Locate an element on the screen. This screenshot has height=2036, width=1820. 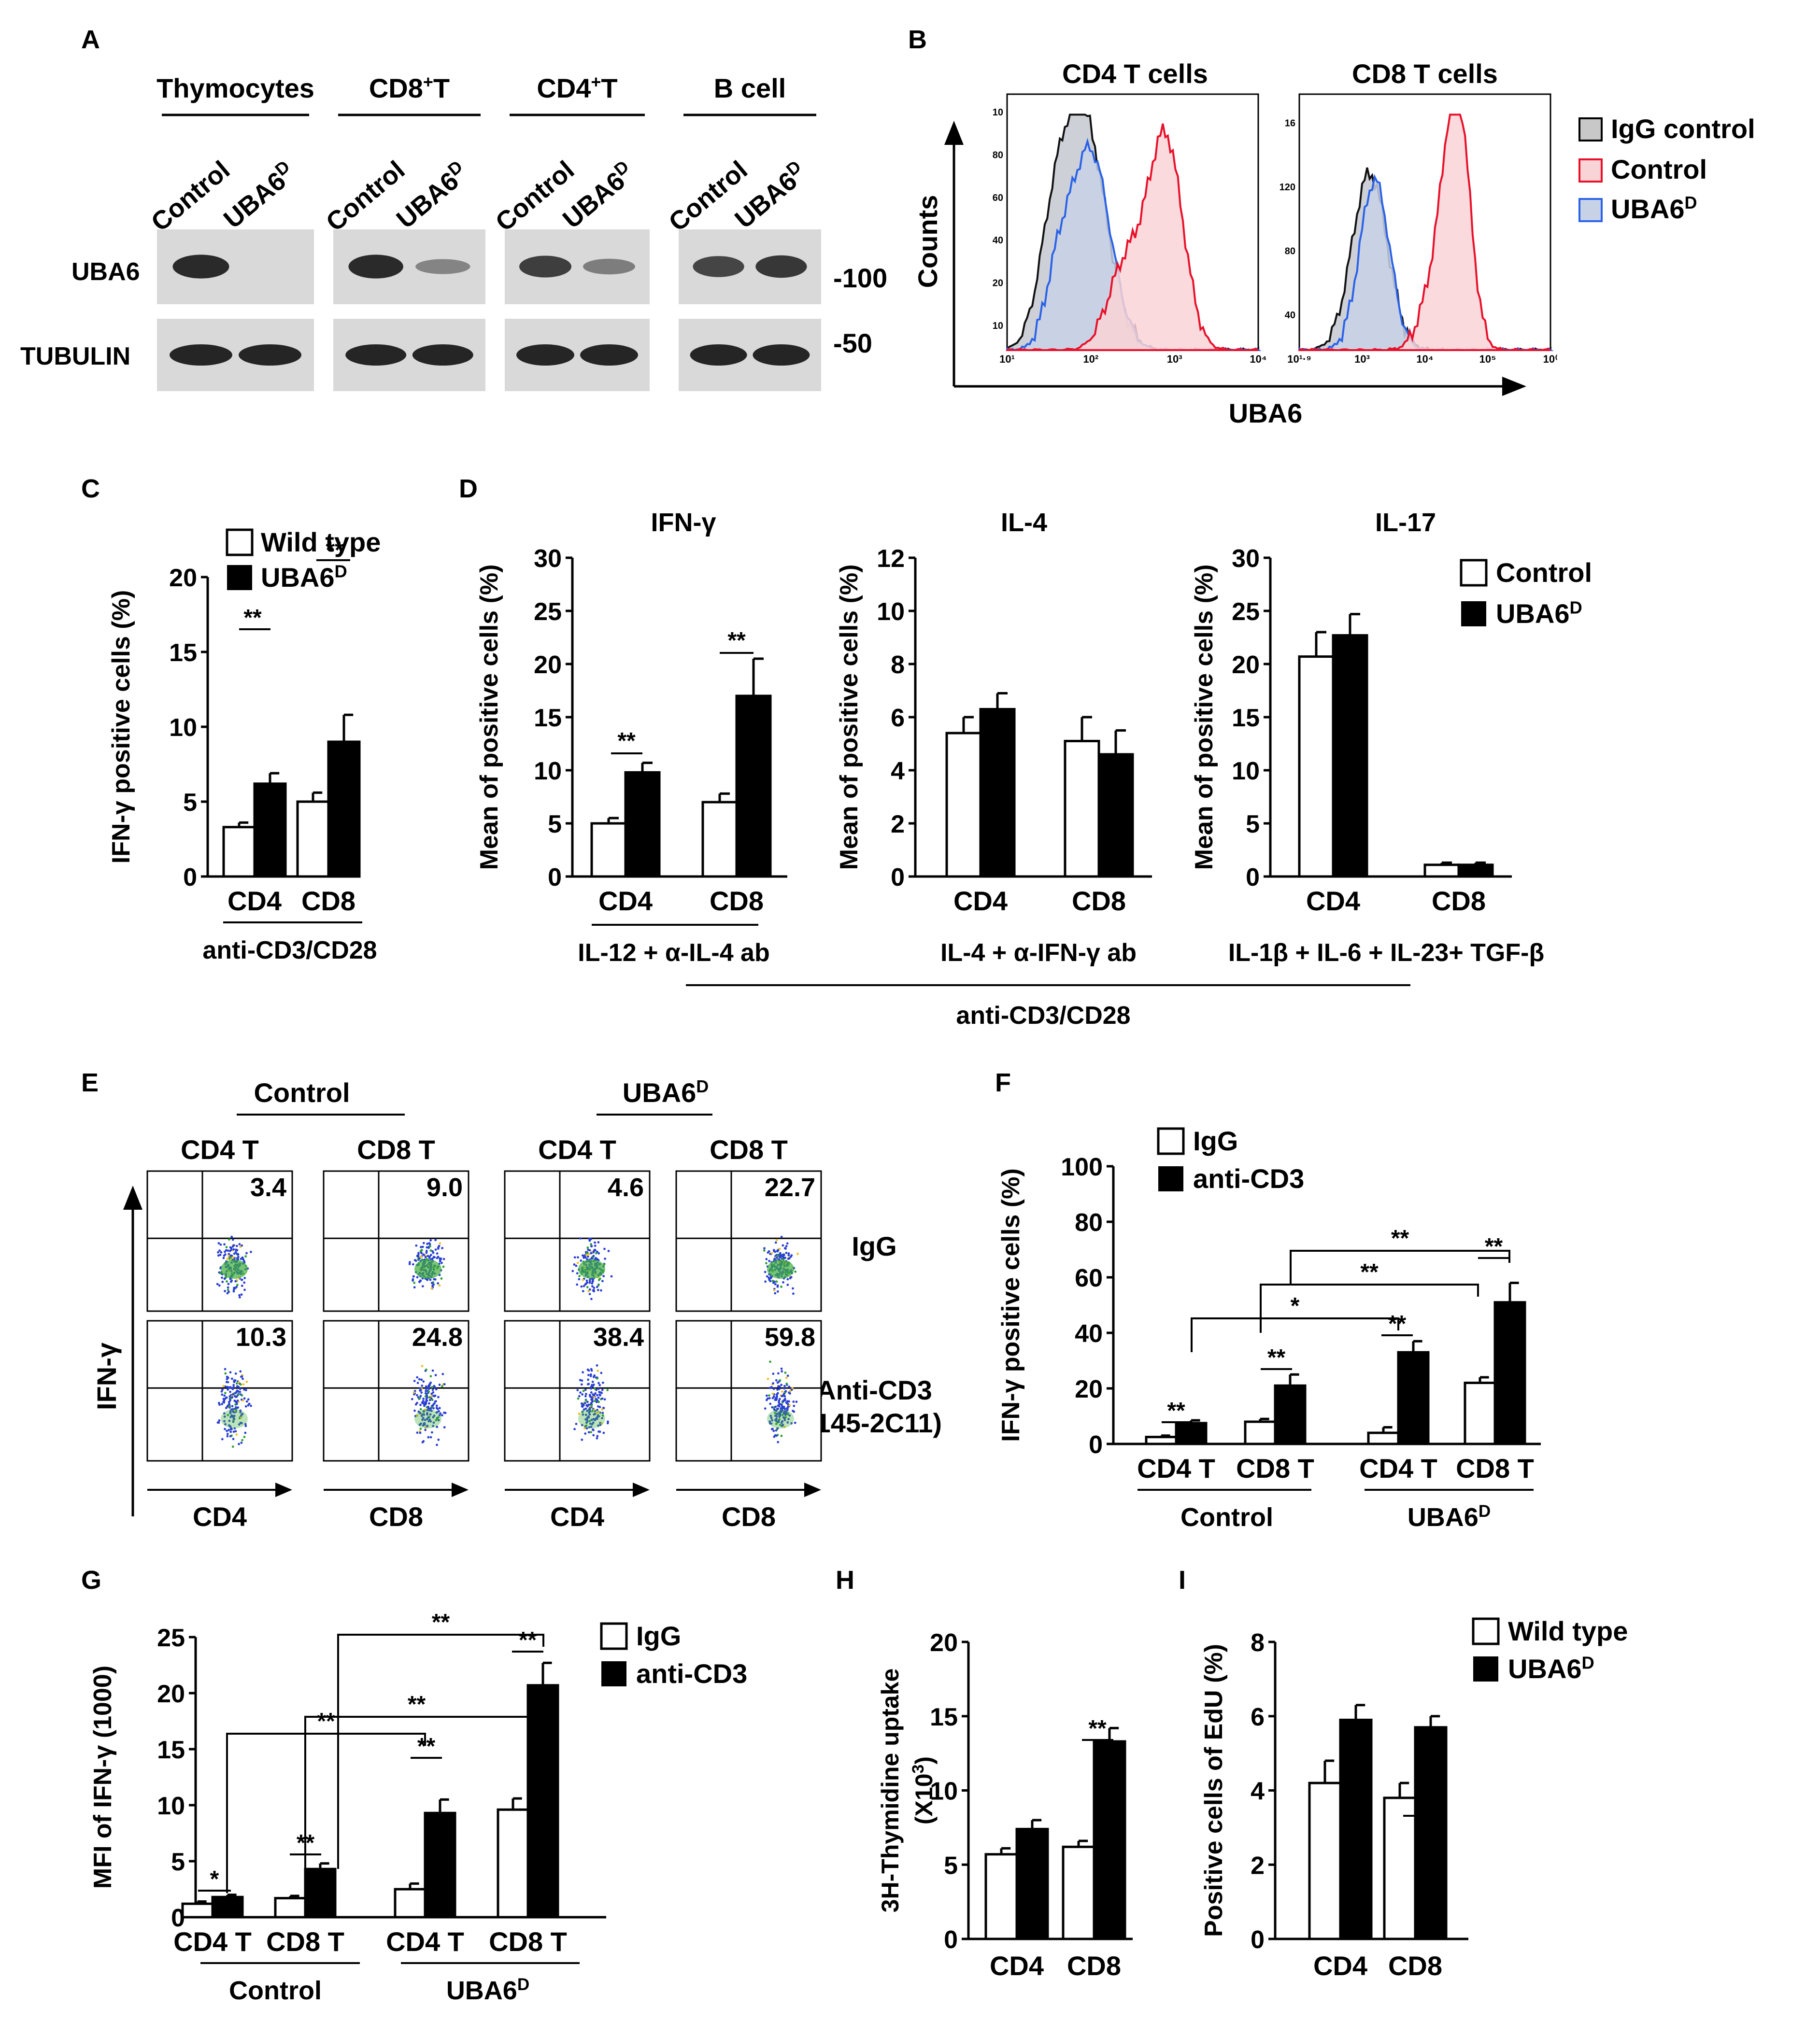
panel-letter-i: I is located at coordinates (1183, 1580).